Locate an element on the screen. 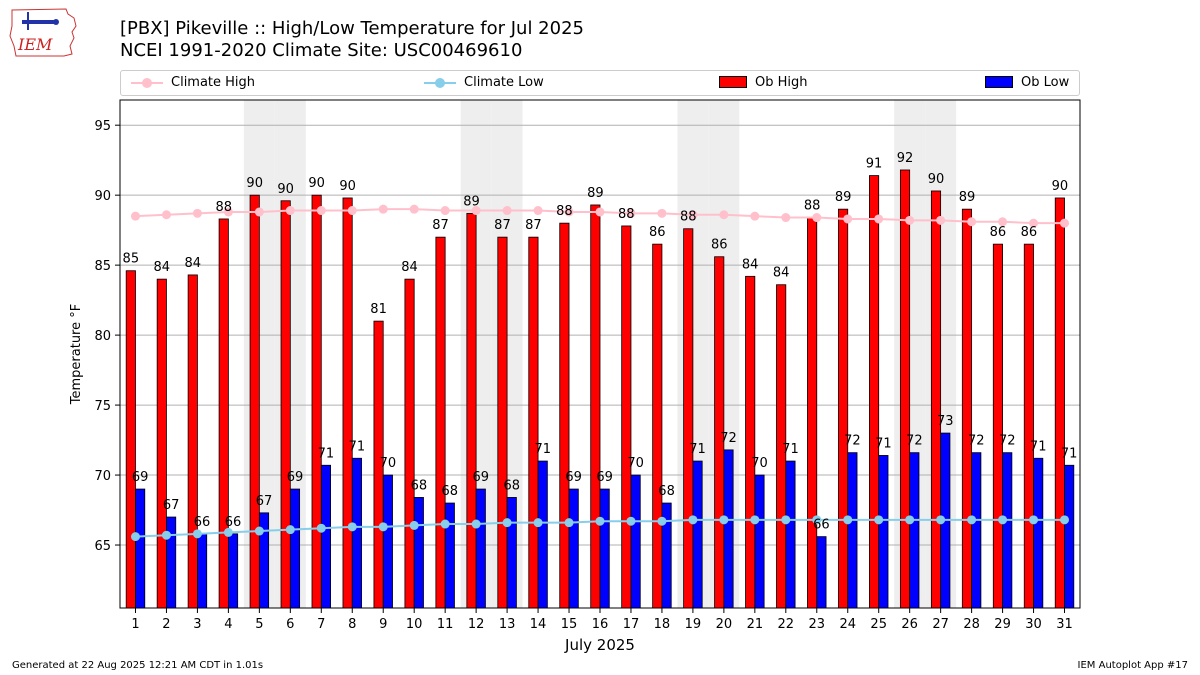 This screenshot has width=1200, height=675. x-tick-label-19: 19 is located at coordinates (693, 624).